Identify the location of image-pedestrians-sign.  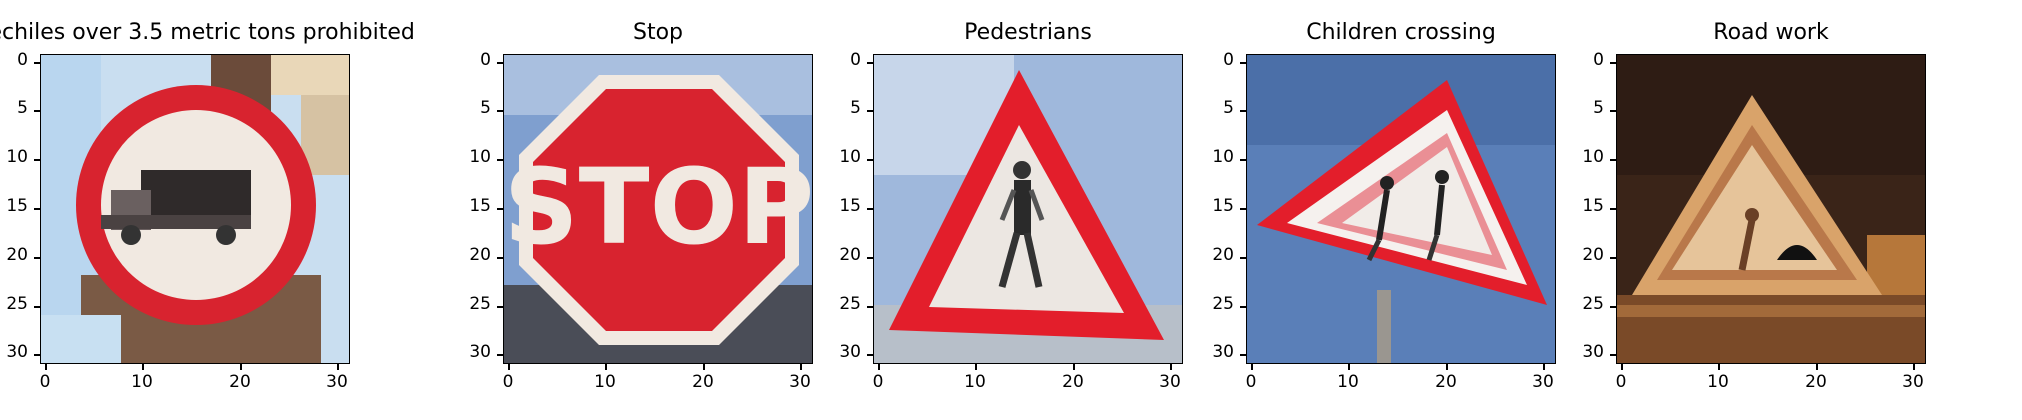
(1028, 209).